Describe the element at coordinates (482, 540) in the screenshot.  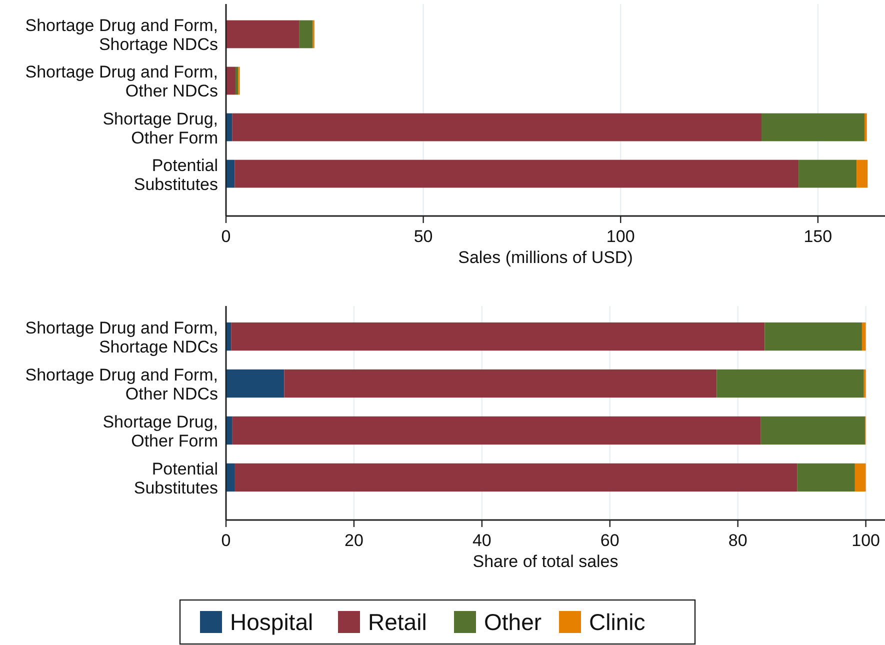
I see `x-tick-label: 40` at that location.